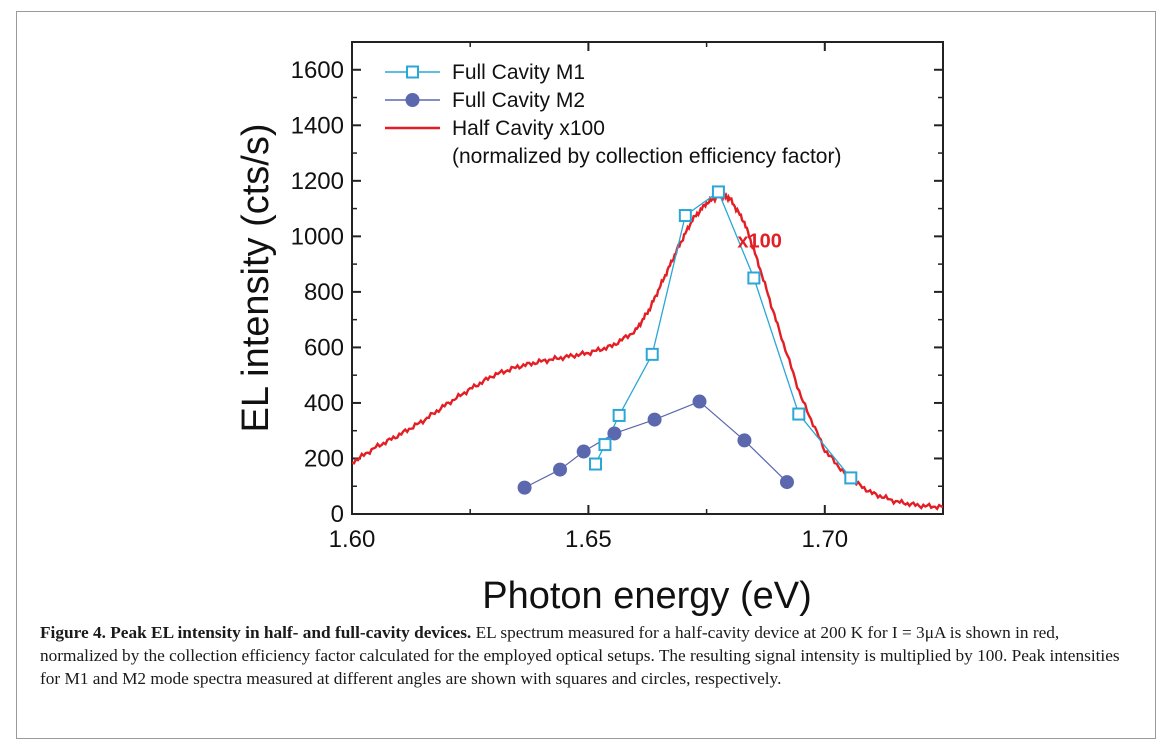  I want to click on y-axis-title: EL intensity (cts/s), so click(256, 277).